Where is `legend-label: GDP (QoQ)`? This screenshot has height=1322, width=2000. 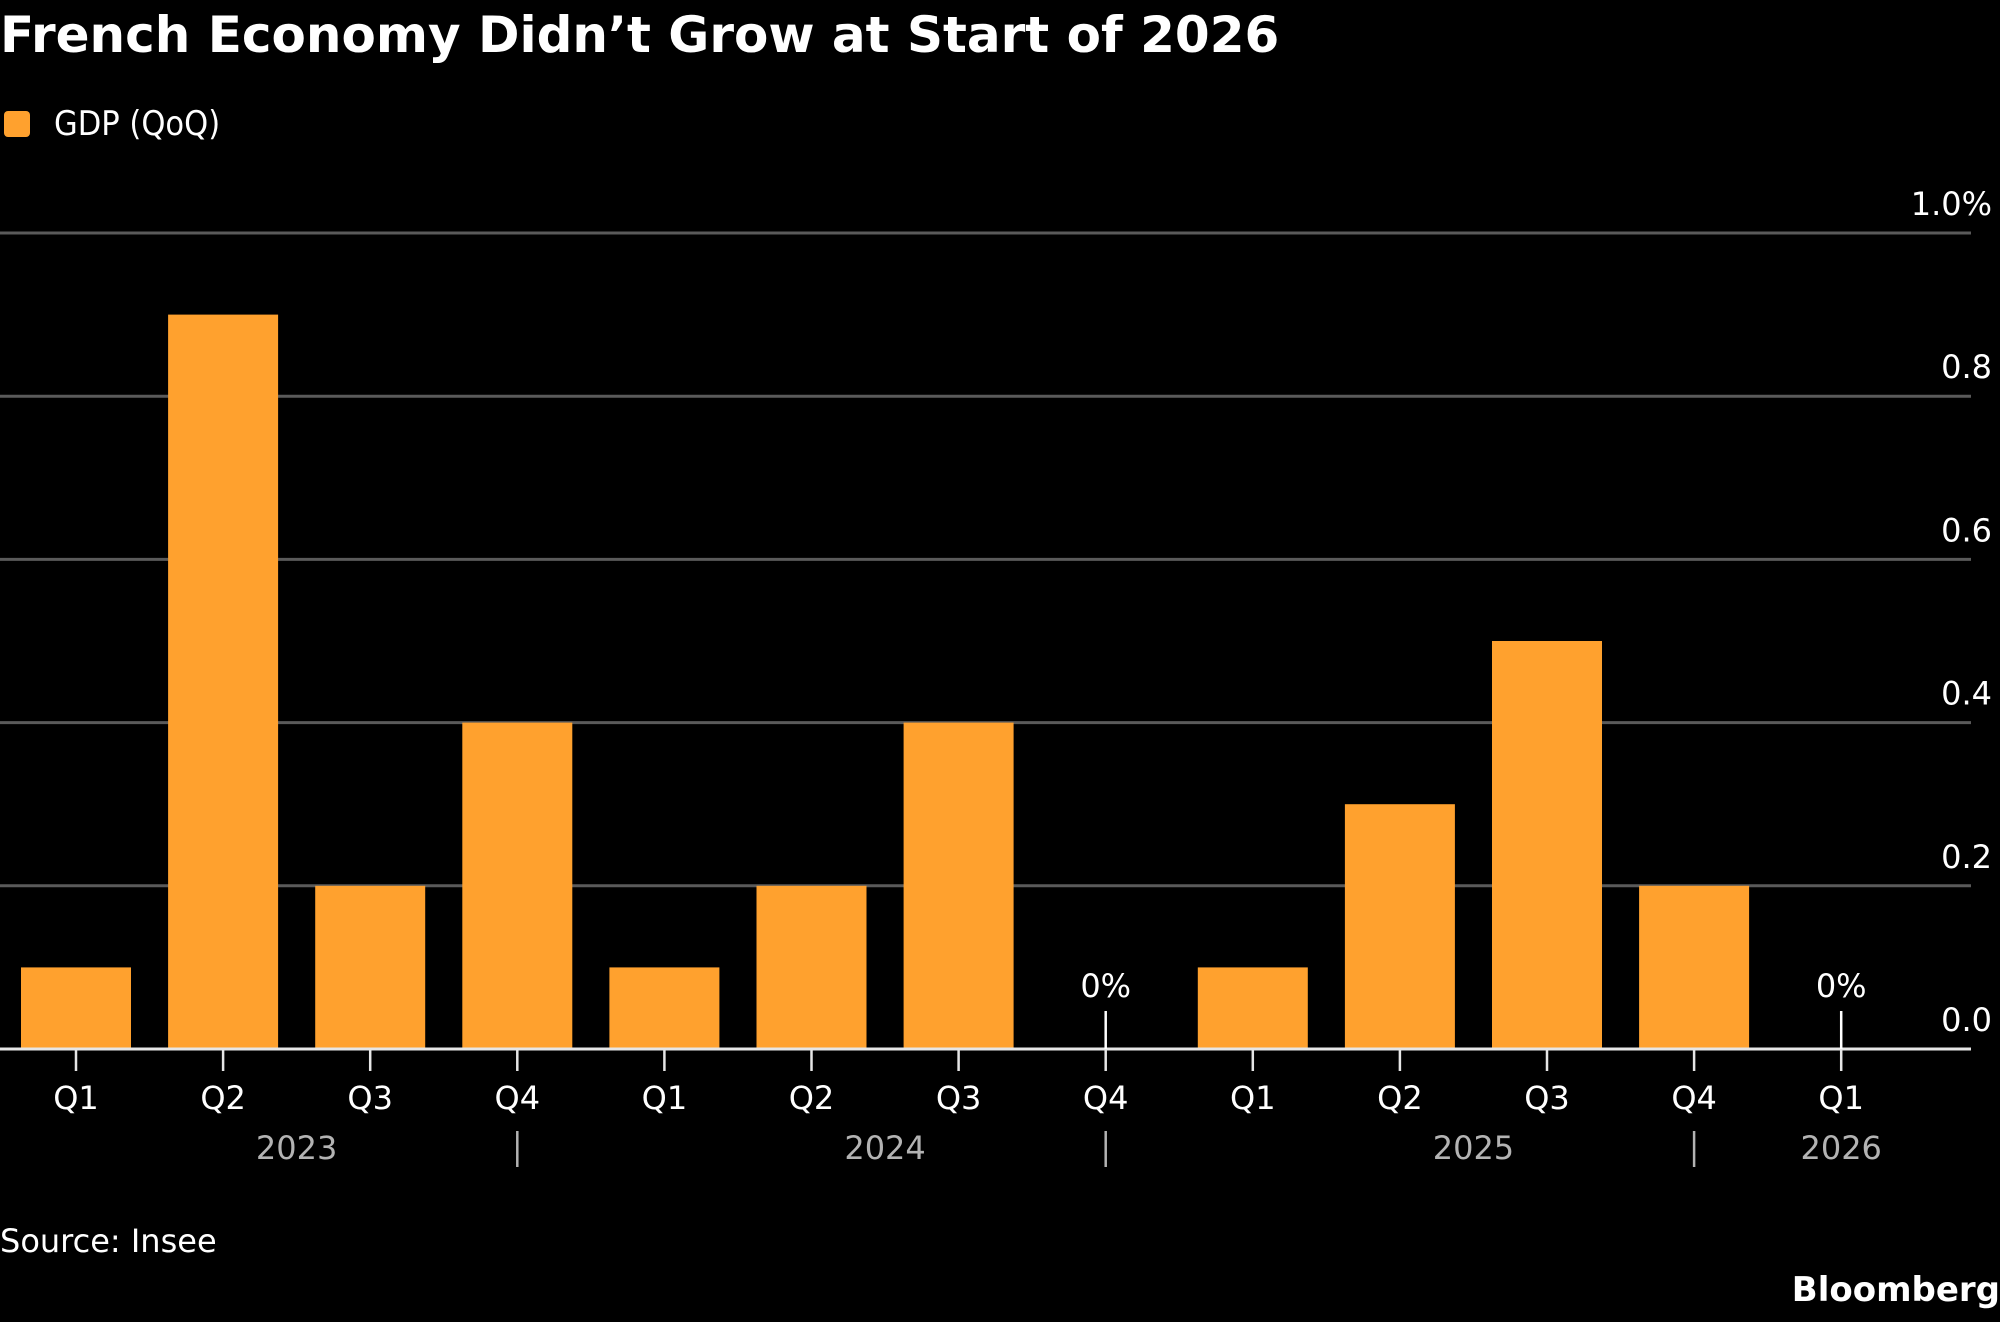
legend-label: GDP (QoQ) is located at coordinates (137, 124).